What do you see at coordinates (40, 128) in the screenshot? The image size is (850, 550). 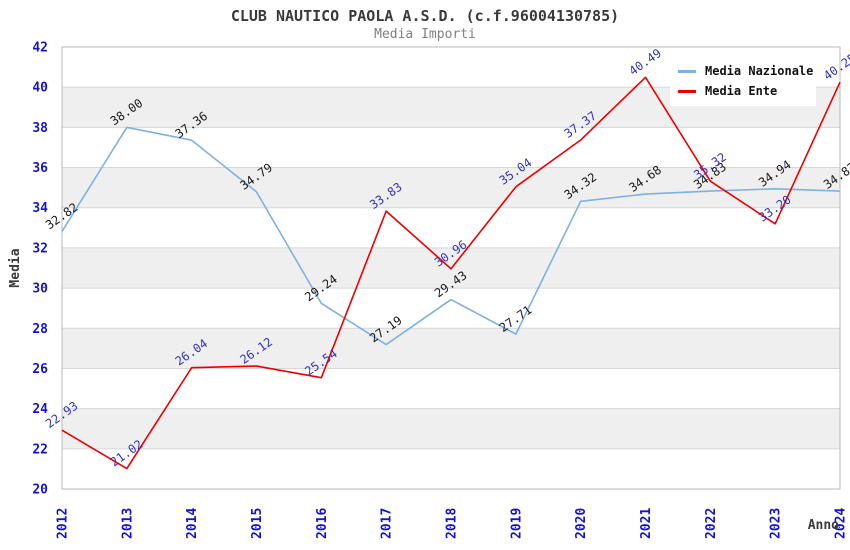 I see `y-tick-label: 38` at bounding box center [40, 128].